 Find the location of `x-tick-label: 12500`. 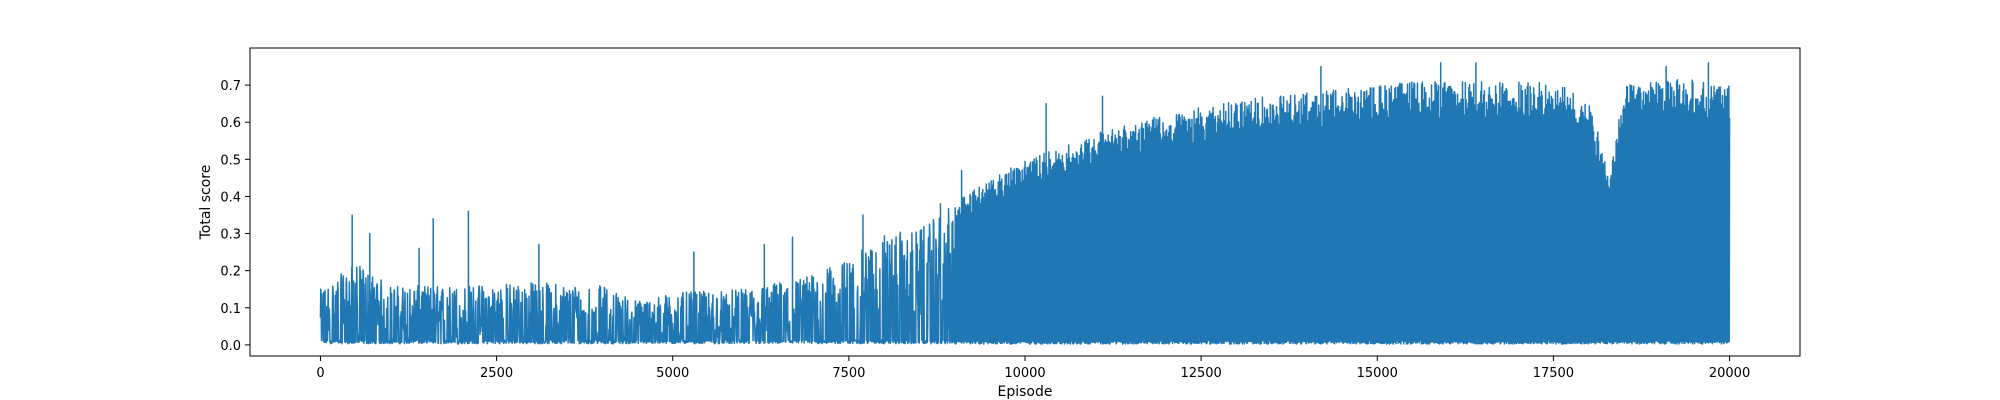

x-tick-label: 12500 is located at coordinates (1200, 373).